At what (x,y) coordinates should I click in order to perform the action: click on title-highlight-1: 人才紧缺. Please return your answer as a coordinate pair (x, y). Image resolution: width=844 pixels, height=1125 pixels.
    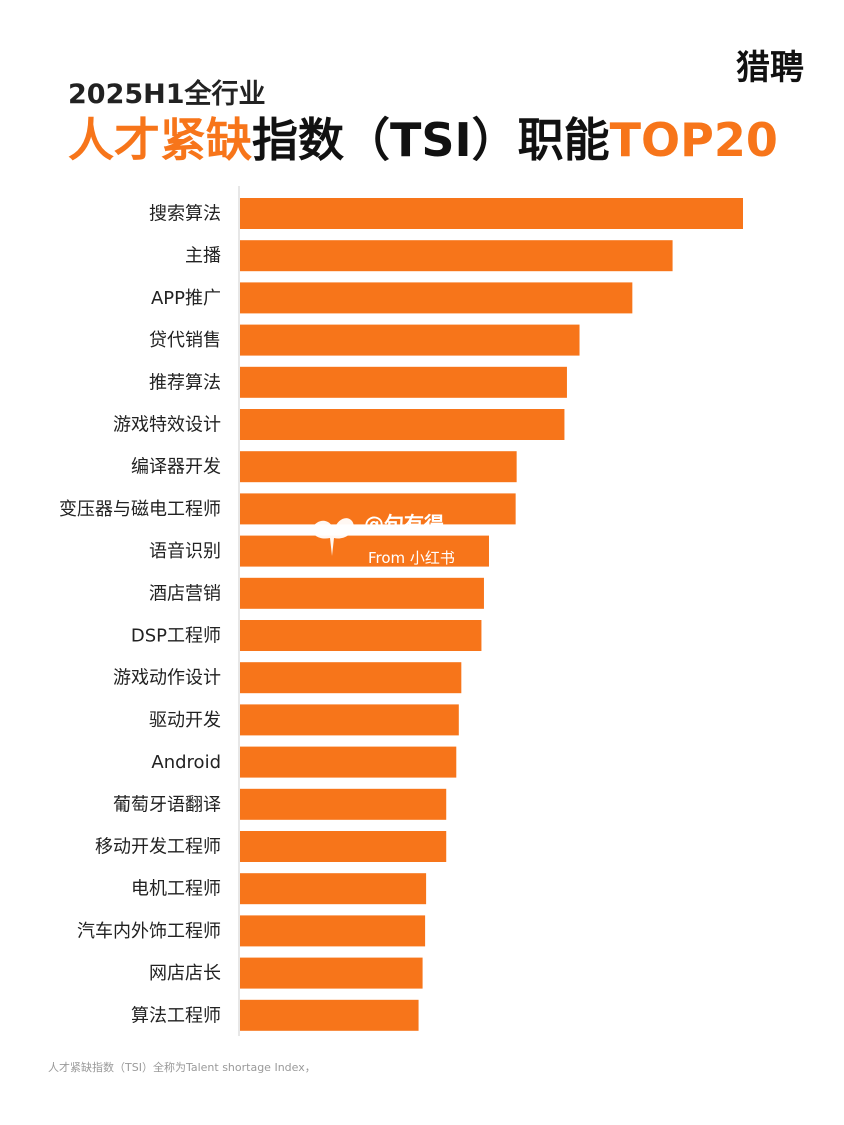
    Looking at the image, I should click on (160, 140).